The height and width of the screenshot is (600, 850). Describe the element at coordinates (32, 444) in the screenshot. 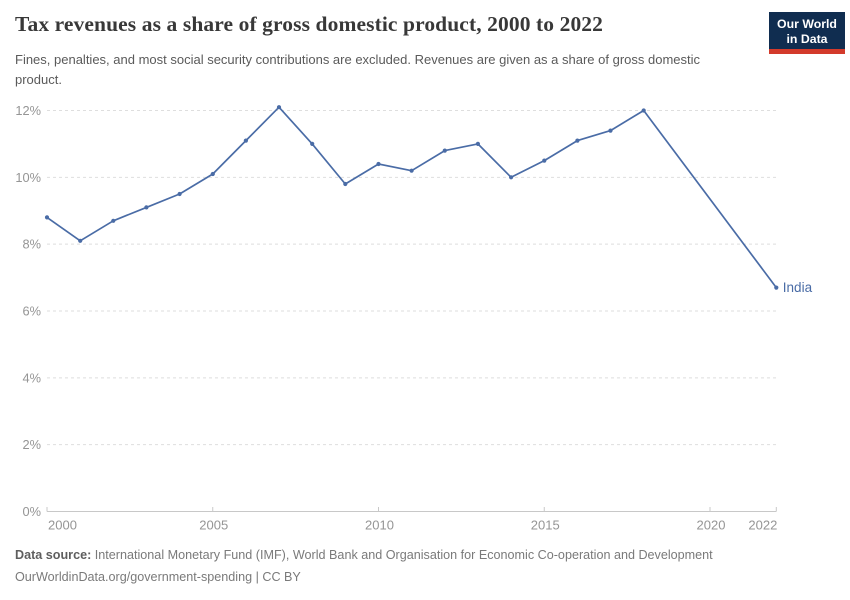

I see `y-tick-label: 2%` at that location.